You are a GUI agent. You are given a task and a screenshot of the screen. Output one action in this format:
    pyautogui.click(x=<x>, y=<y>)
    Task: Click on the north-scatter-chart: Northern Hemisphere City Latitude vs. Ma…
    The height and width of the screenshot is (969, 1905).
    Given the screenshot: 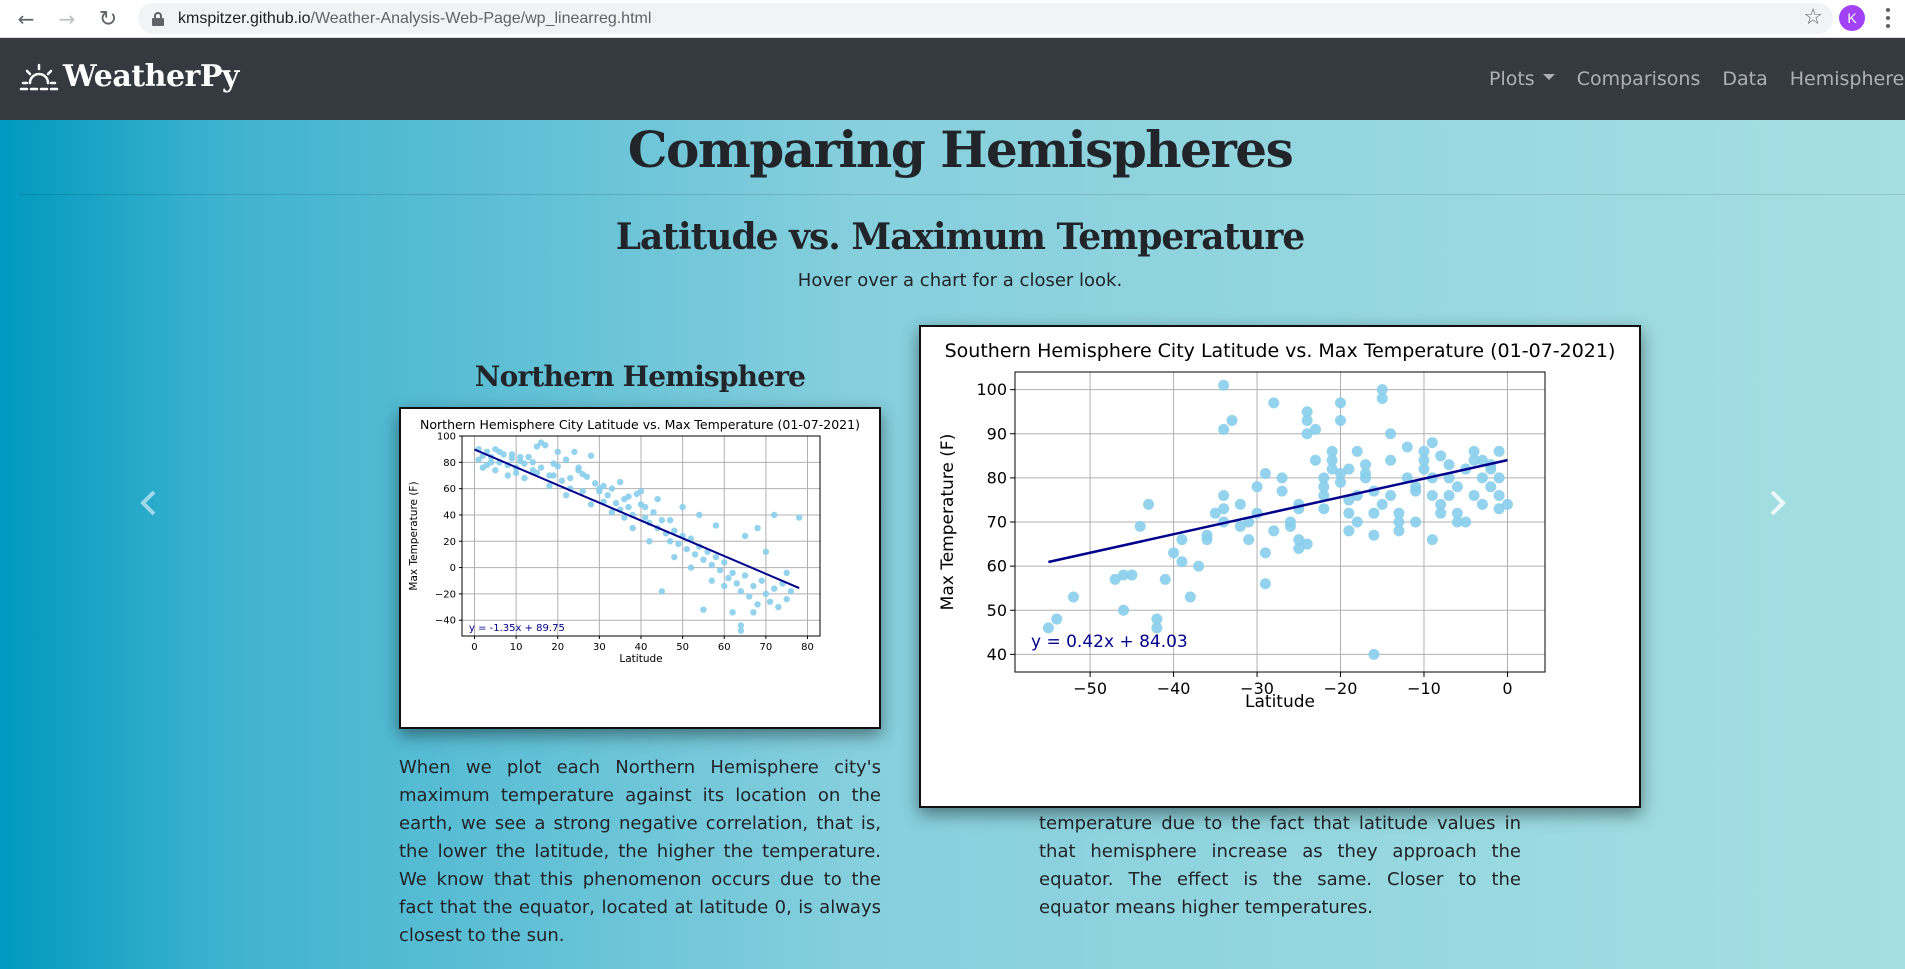 What is the action you would take?
    pyautogui.click(x=634, y=541)
    